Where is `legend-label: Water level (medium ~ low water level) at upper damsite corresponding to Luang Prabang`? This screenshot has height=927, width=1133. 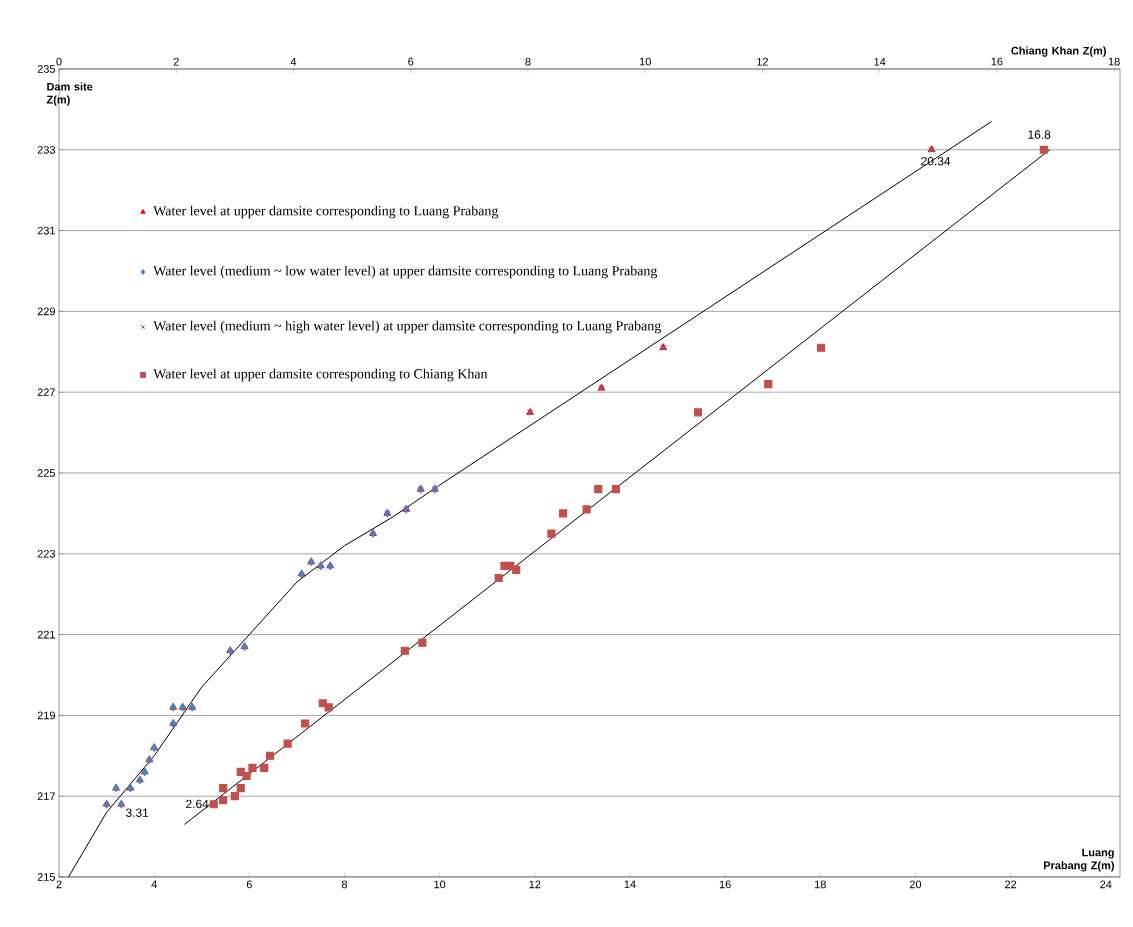
legend-label: Water level (medium ~ low water level) at upper damsite corresponding to Luang Prabang is located at coordinates (405, 272).